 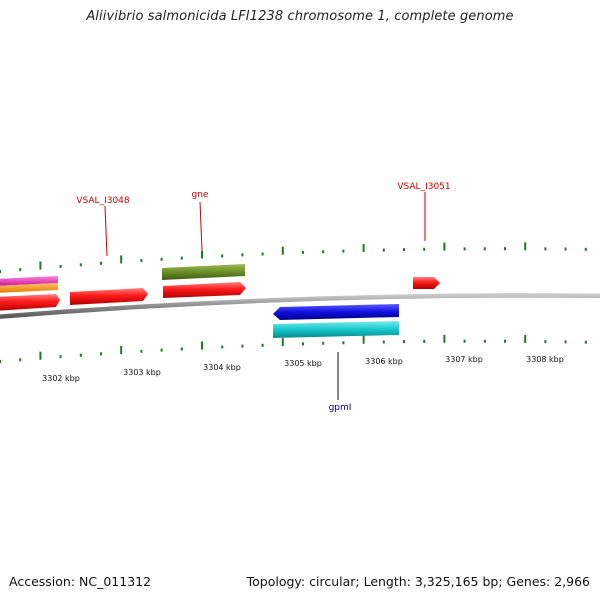 What do you see at coordinates (109, 296) in the screenshot?
I see `gene-feature-vsal-i3048` at bounding box center [109, 296].